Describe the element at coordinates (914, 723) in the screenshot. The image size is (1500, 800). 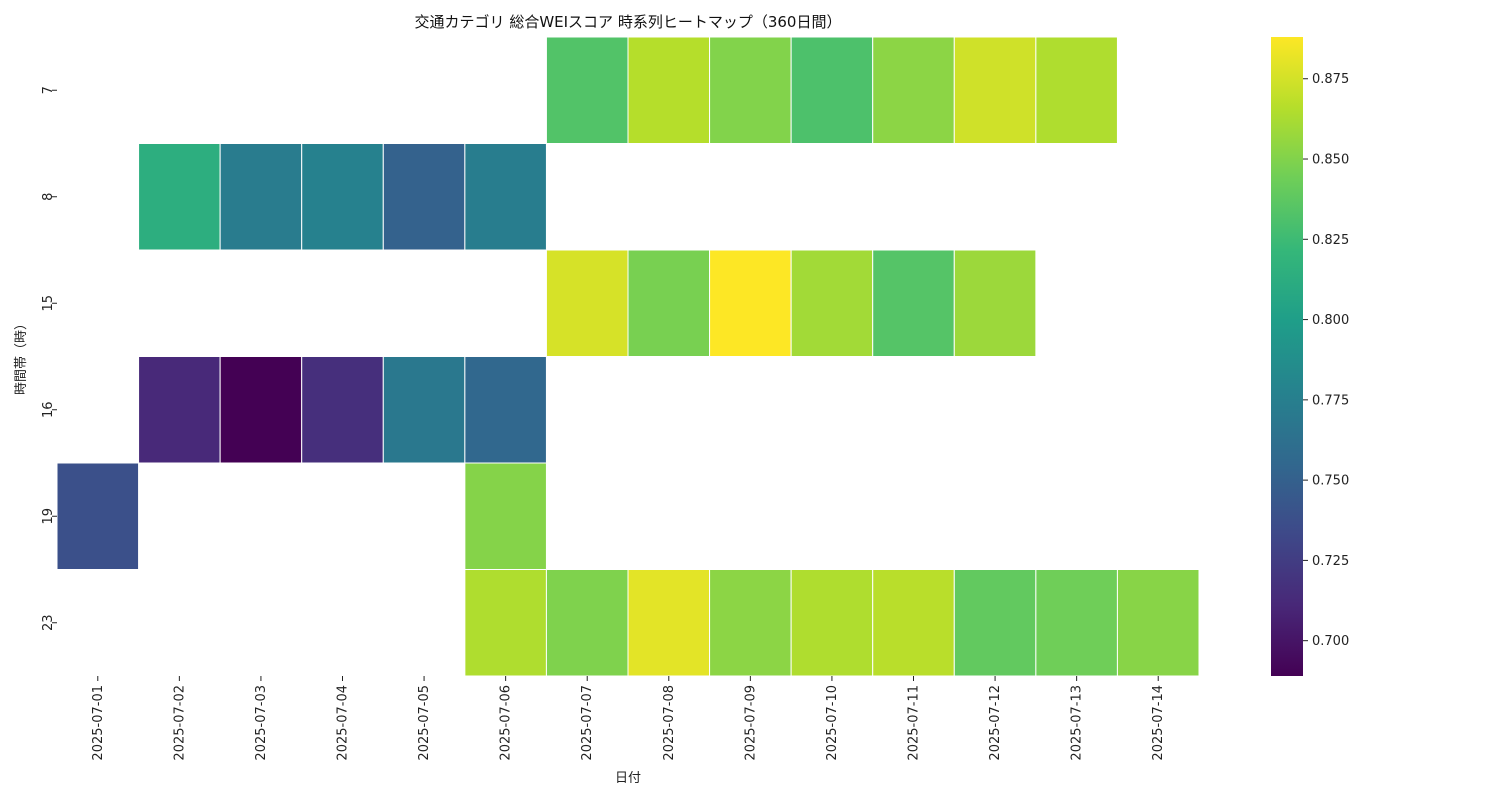
I see `x-tick-label: 2025-07-11` at that location.